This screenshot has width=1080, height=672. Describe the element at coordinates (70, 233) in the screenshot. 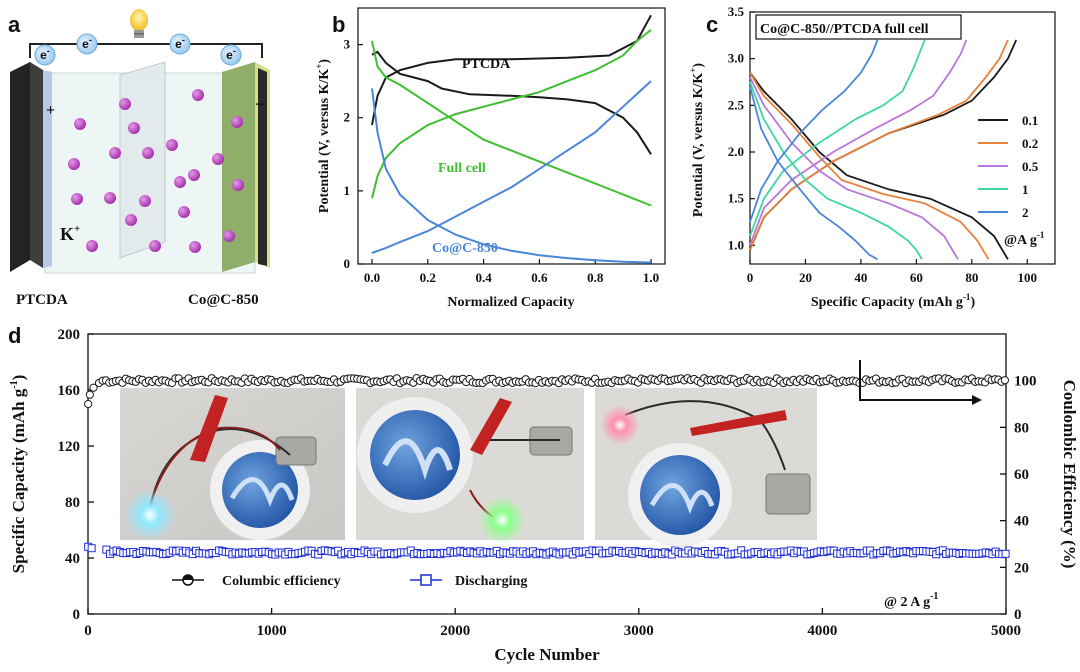

I see `ion-label: K+` at that location.